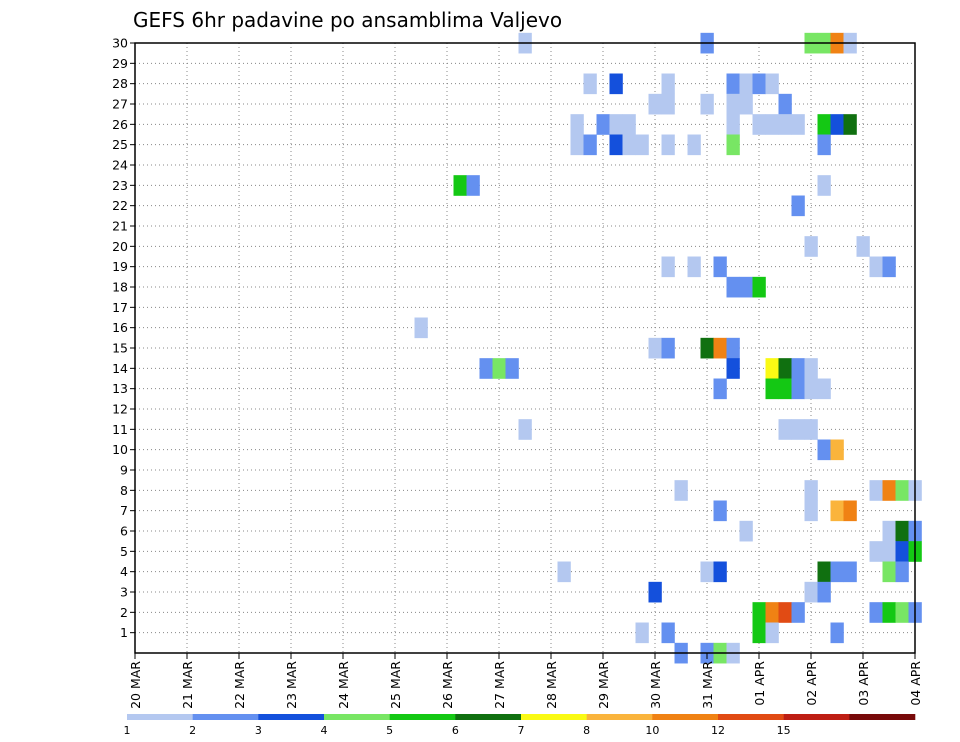  I want to click on y-tick-label: 25, so click(120, 144).